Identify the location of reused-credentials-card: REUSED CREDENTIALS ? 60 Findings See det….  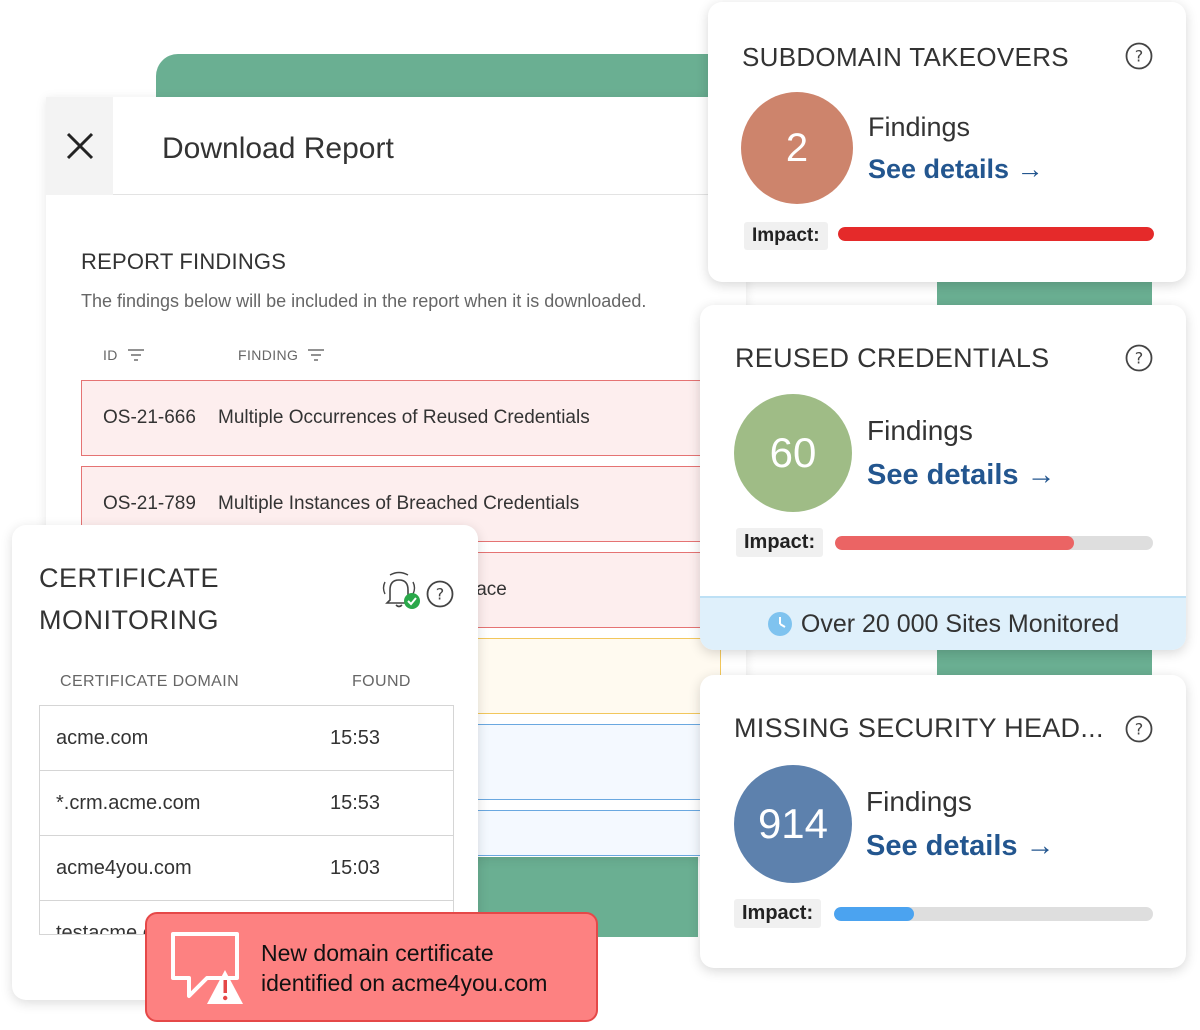
(943, 477).